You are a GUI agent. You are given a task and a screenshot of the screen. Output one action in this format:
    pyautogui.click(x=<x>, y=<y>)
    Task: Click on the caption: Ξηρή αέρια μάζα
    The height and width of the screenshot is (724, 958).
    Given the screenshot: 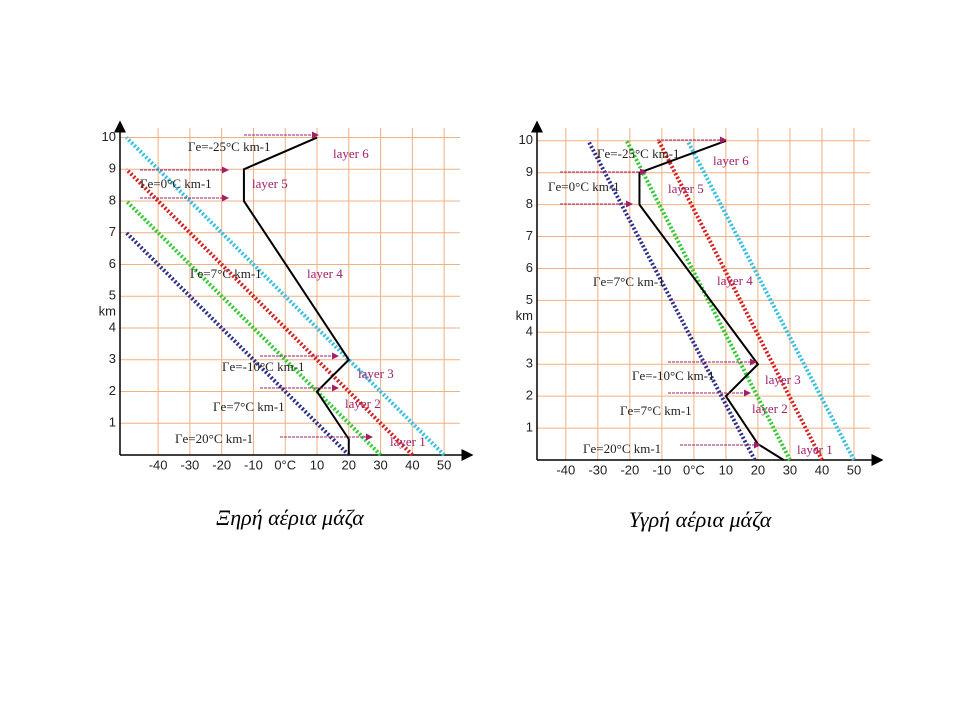 What is the action you would take?
    pyautogui.click(x=290, y=517)
    